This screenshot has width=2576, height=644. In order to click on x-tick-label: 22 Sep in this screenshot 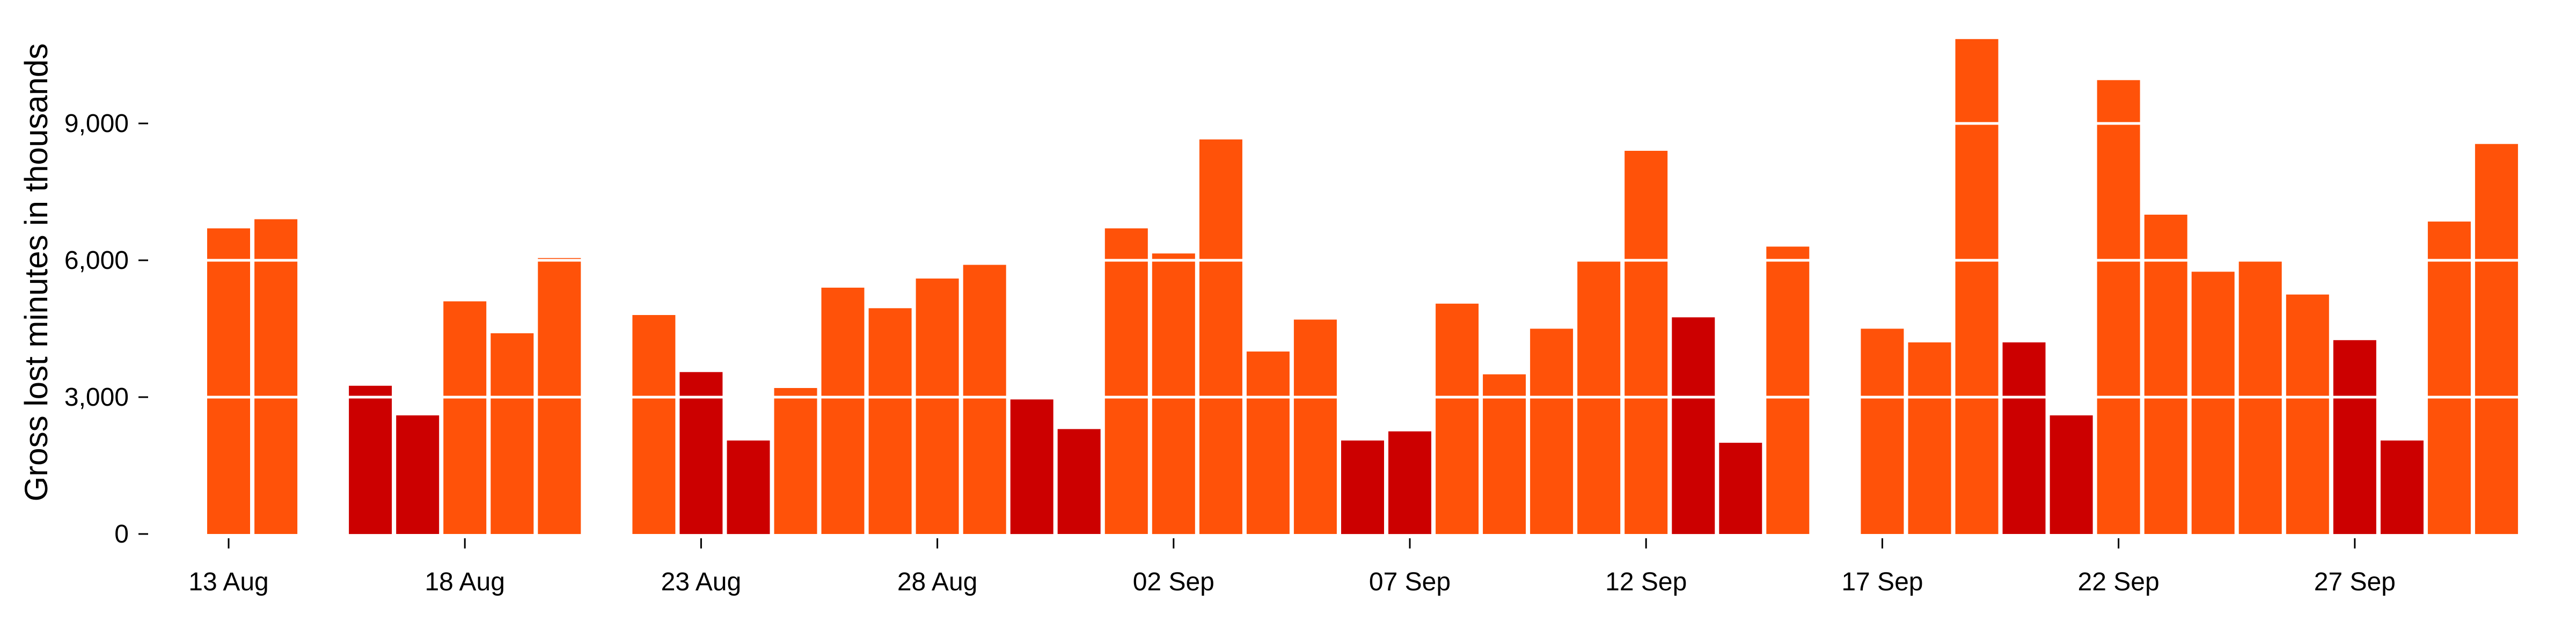, I will do `click(2119, 582)`.